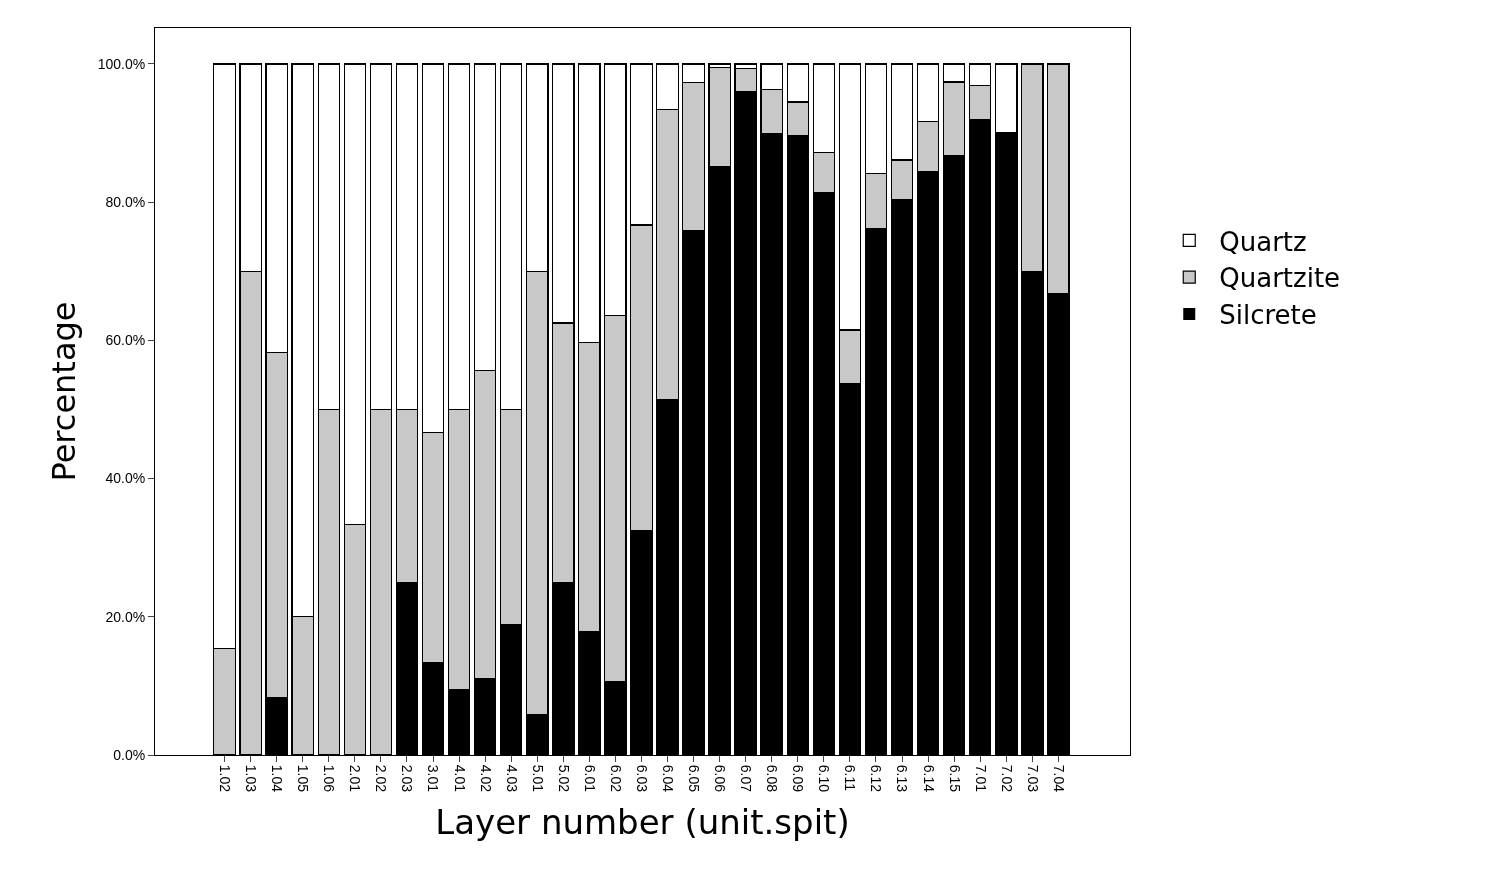 The width and height of the screenshot is (1490, 878). What do you see at coordinates (615, 778) in the screenshot?
I see `x-tick-label: 6.02` at bounding box center [615, 778].